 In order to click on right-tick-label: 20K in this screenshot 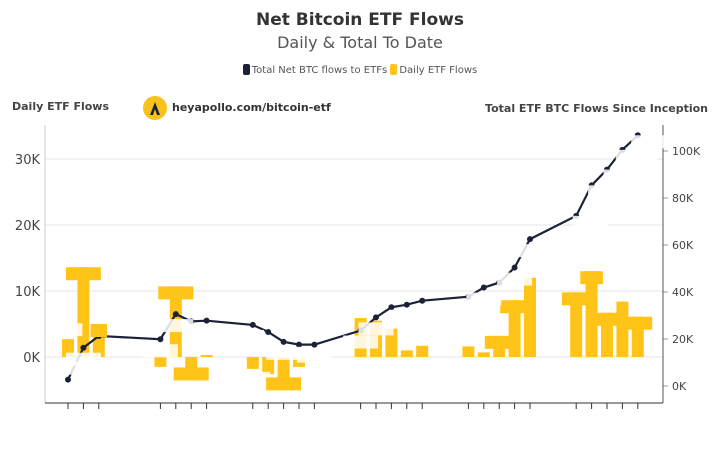, I will do `click(683, 339)`.